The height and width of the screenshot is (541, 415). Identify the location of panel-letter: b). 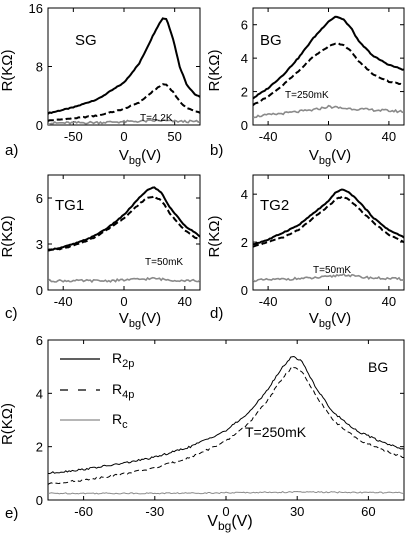
(216, 150).